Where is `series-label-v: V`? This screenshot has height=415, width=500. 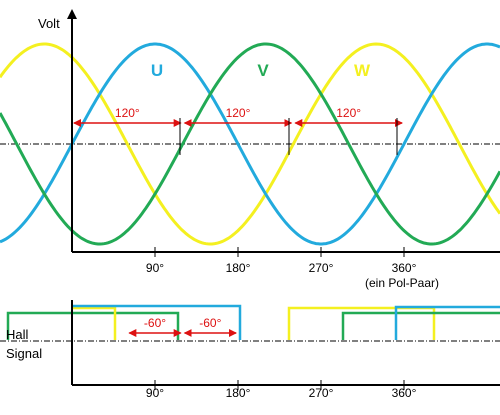
series-label-v: V is located at coordinates (263, 70).